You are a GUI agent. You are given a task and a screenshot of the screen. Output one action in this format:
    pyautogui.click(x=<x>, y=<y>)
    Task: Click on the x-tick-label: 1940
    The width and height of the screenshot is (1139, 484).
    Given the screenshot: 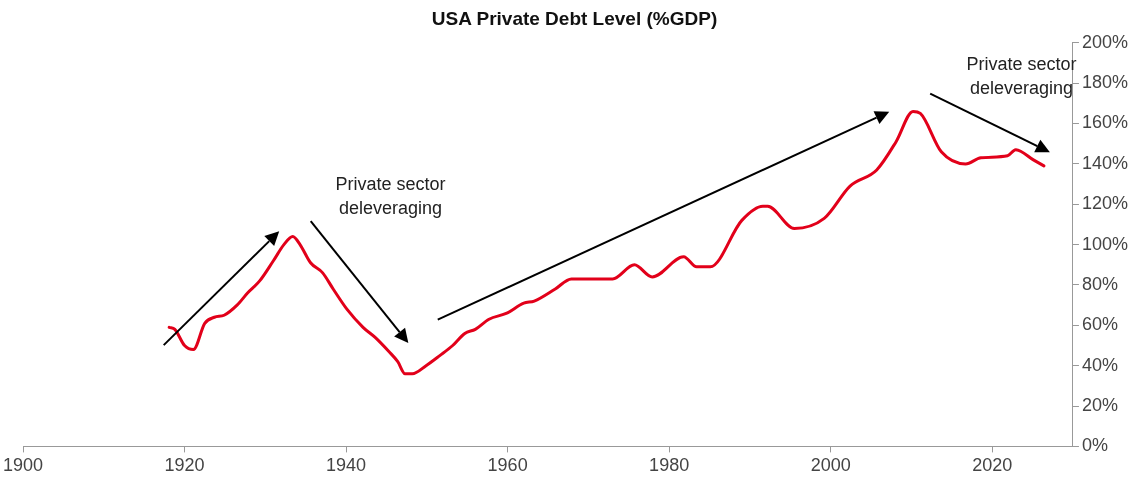 What is the action you would take?
    pyautogui.click(x=346, y=465)
    